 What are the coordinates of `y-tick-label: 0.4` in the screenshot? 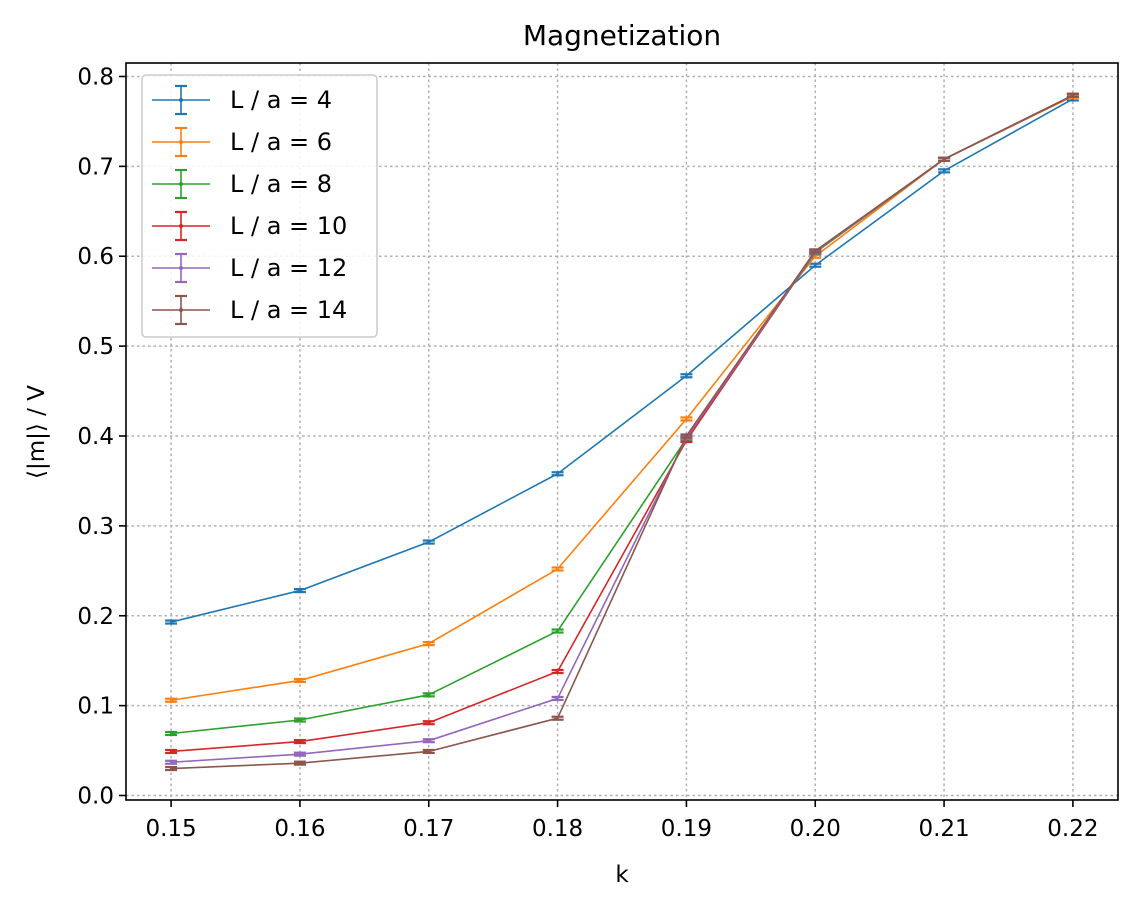 It's located at (95, 437).